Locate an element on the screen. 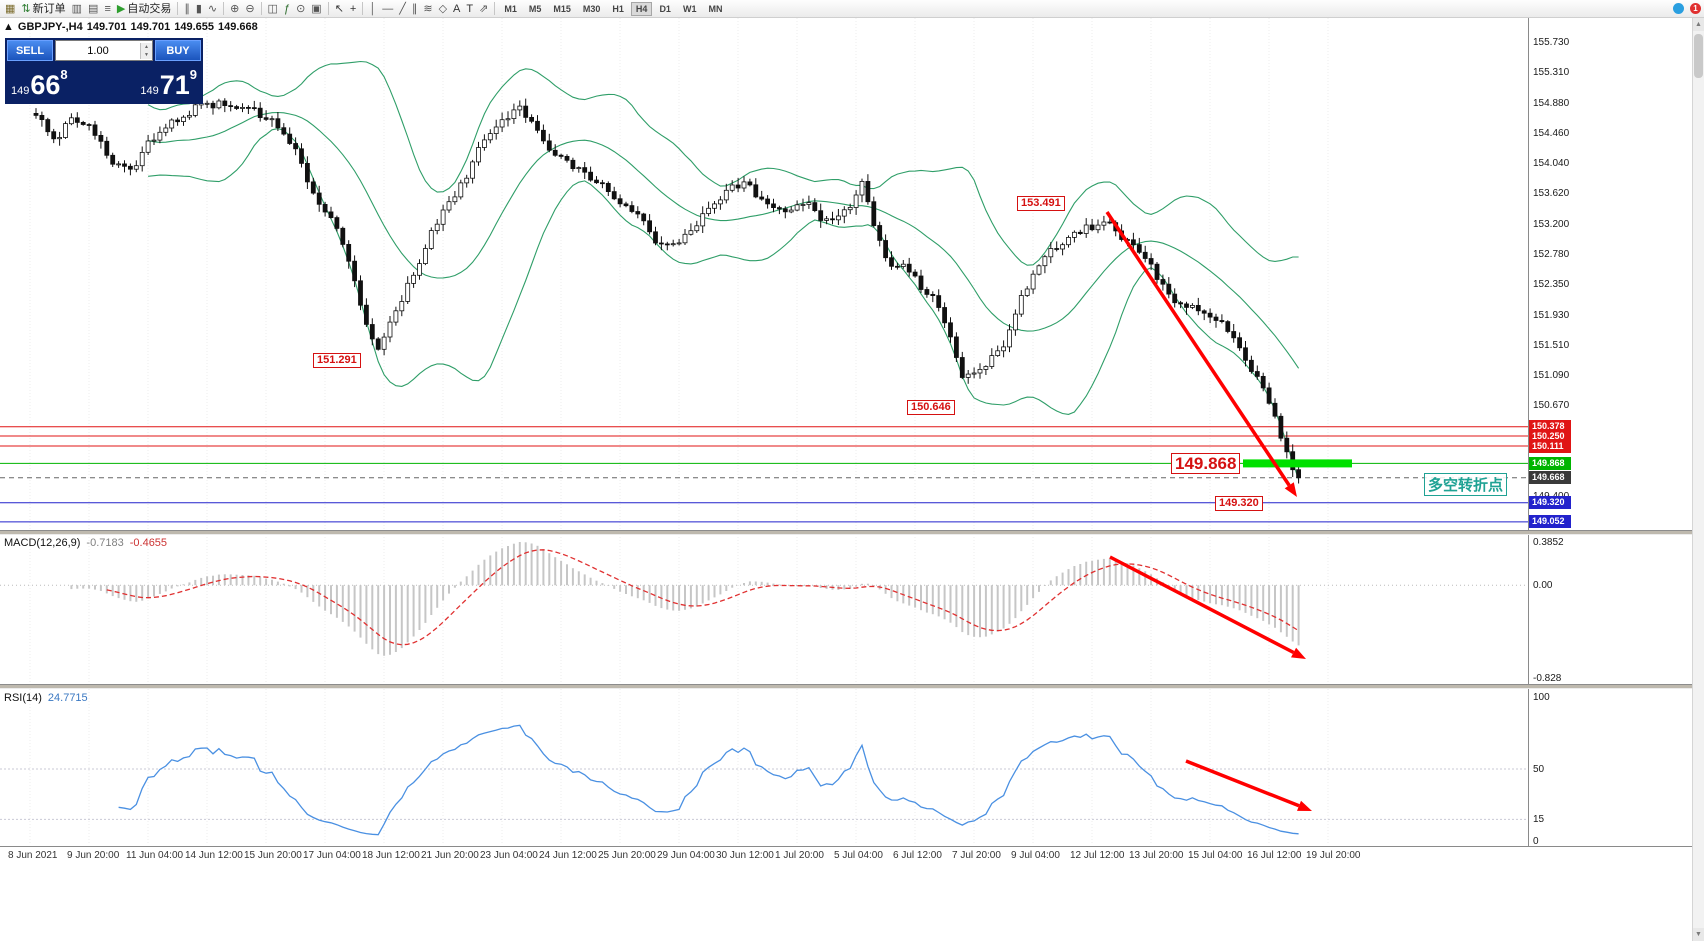  scrollbar-thumb is located at coordinates (1698, 56).